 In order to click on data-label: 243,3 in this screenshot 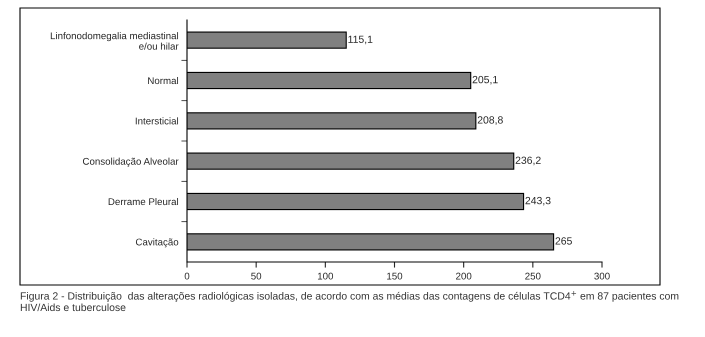, I will do `click(538, 201)`.